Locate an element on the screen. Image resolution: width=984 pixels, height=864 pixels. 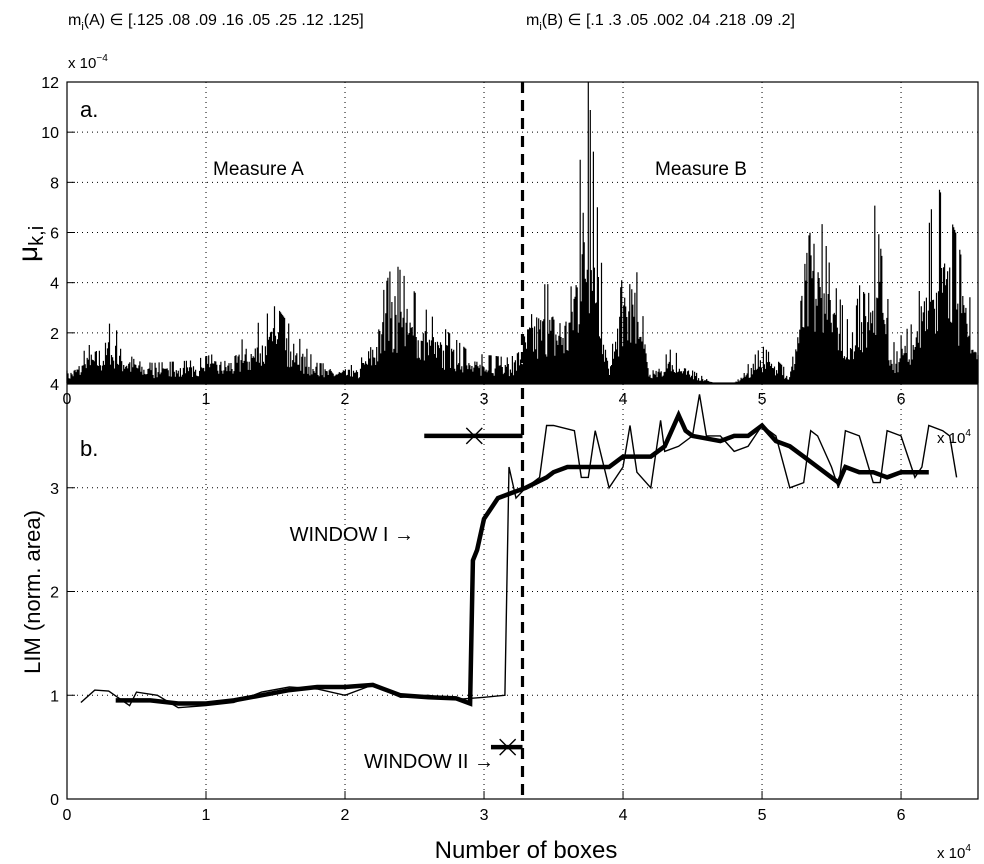
panel-b-x-label: Number of boxes is located at coordinates (526, 850).